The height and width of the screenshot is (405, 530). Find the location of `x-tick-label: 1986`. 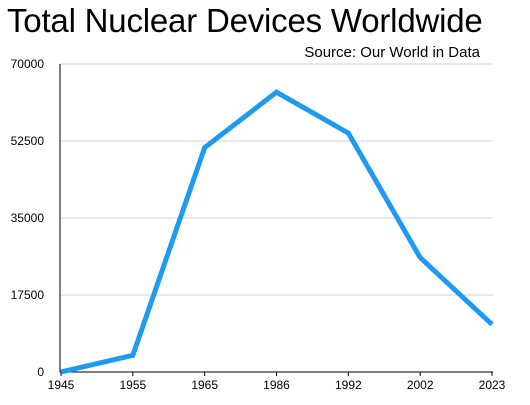

x-tick-label: 1986 is located at coordinates (276, 385).